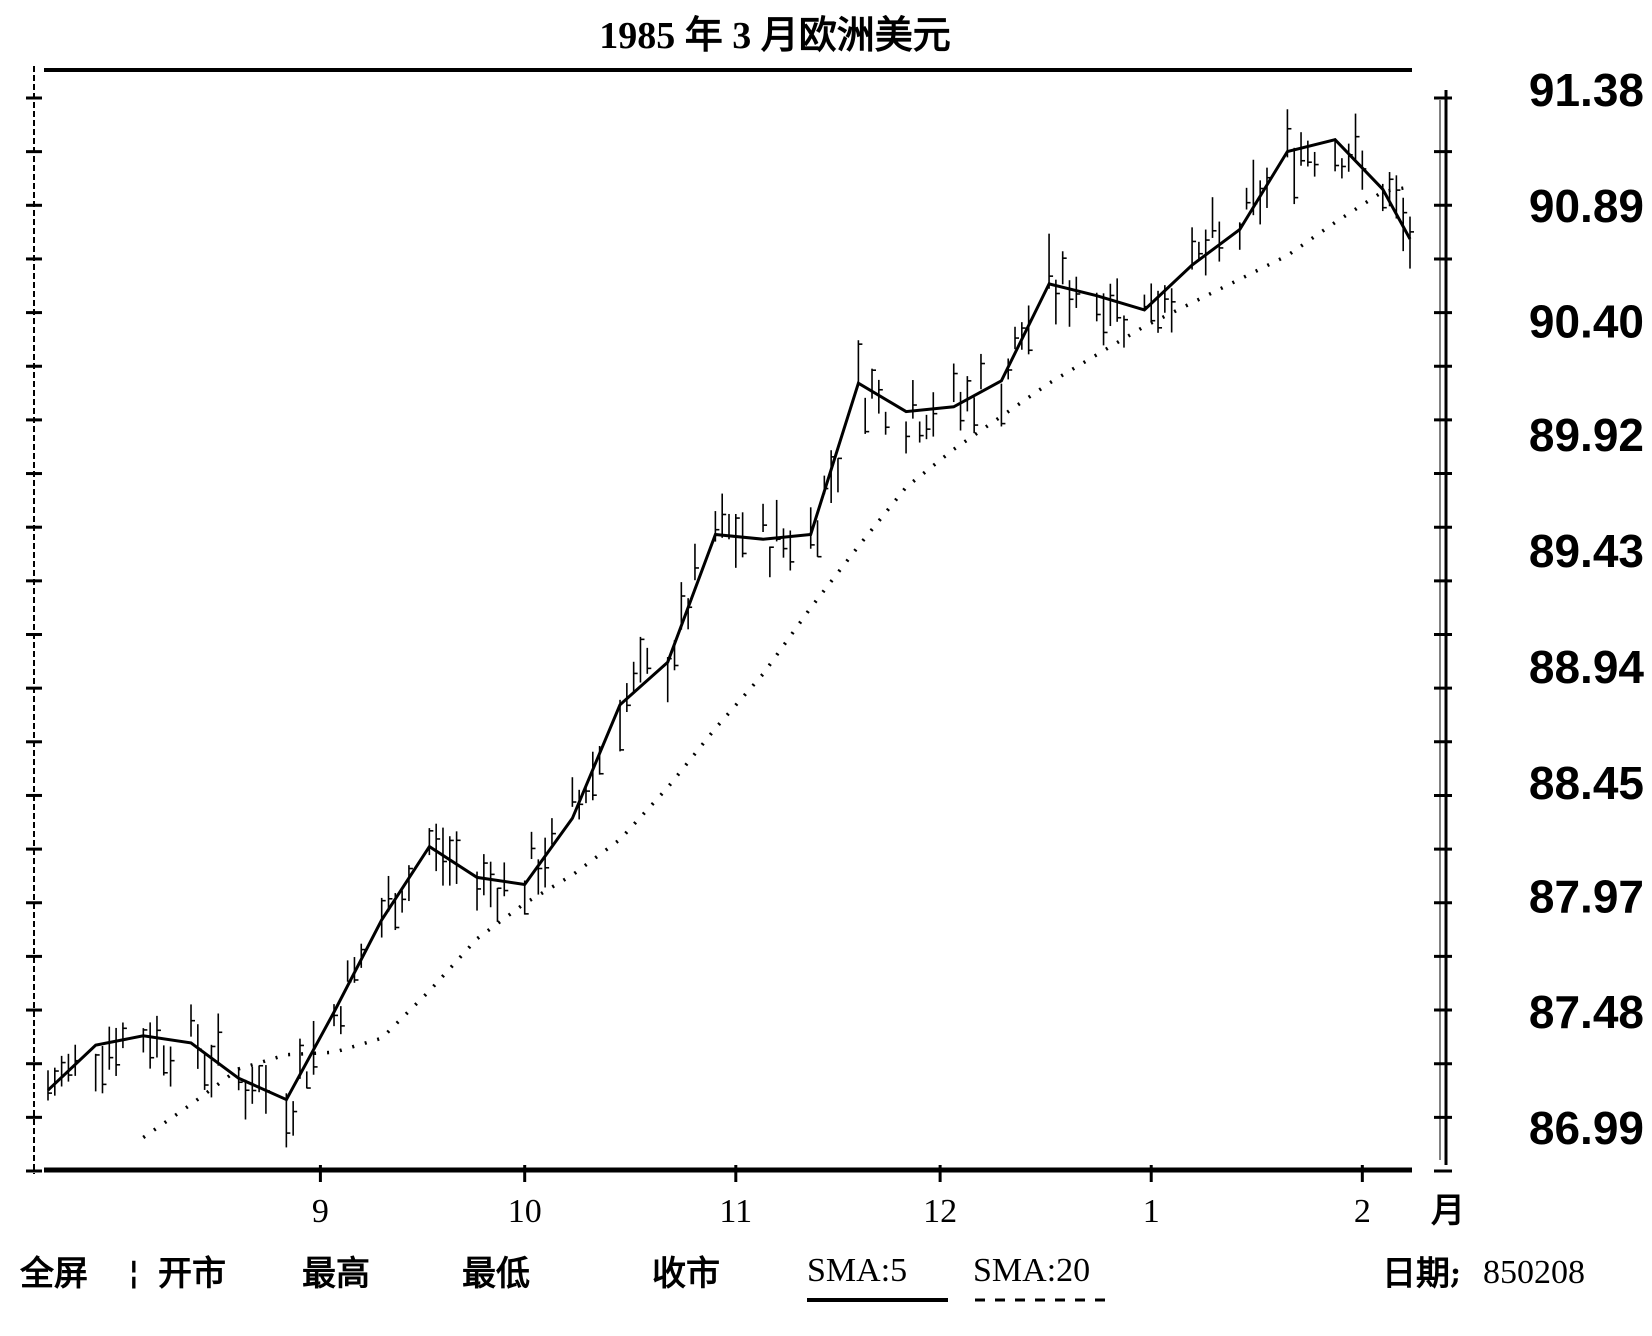 This screenshot has height=1336, width=1652. I want to click on right-tick-marks, so click(1443, 634).